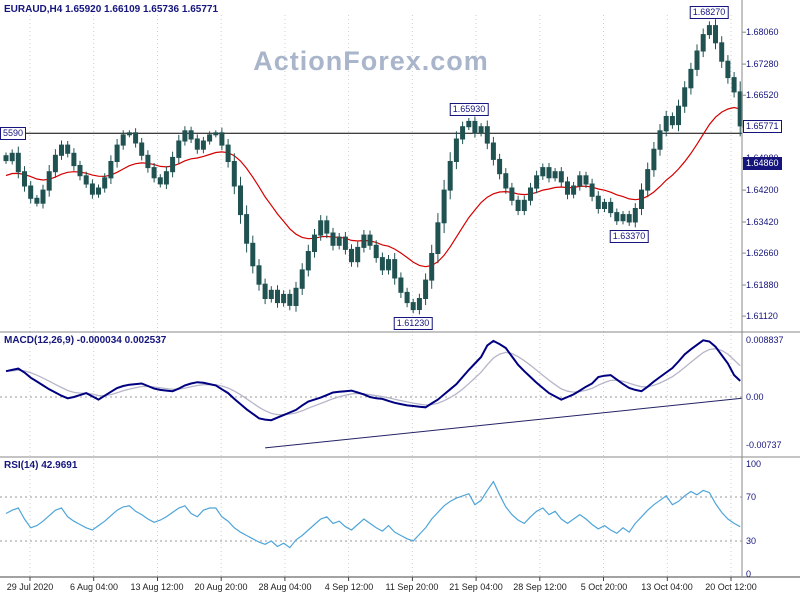  What do you see at coordinates (413, 323) in the screenshot?
I see `price-annotation: 1.61230` at bounding box center [413, 323].